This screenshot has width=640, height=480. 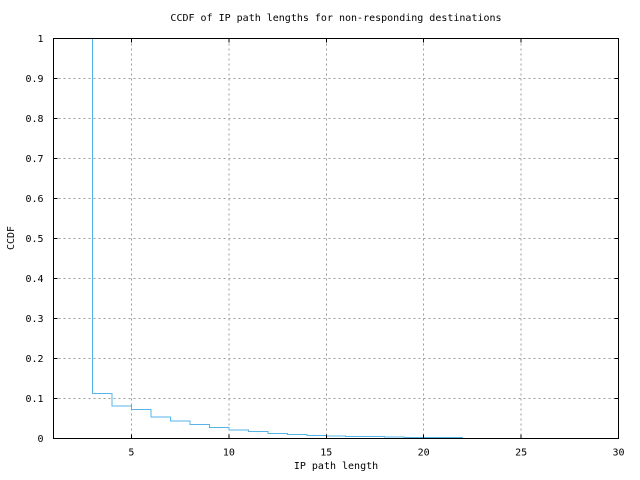 What do you see at coordinates (326, 453) in the screenshot?
I see `x-tick-label: 15` at bounding box center [326, 453].